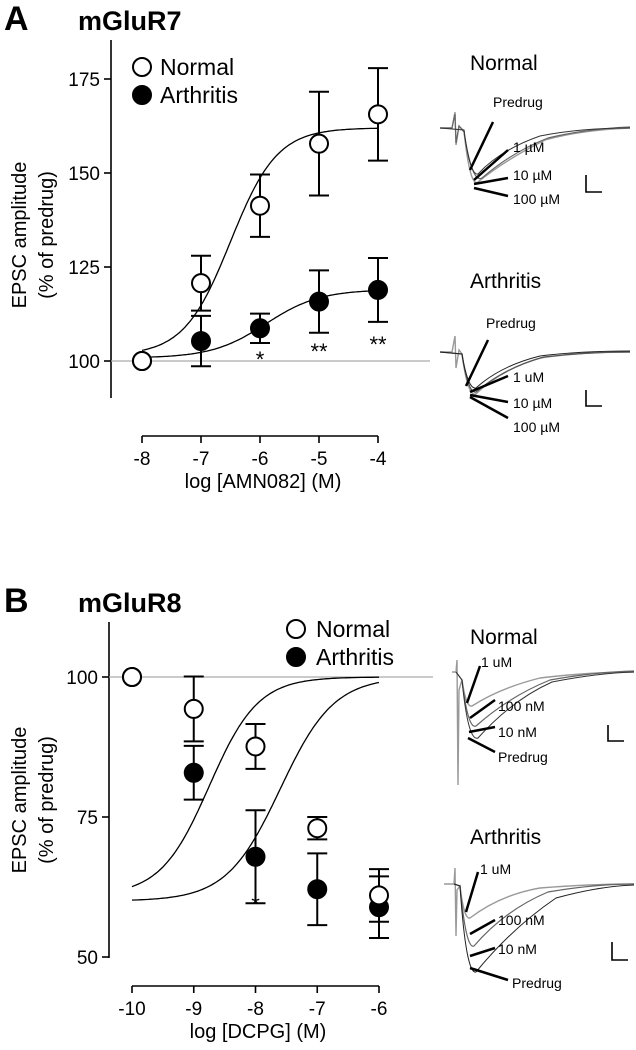 The image size is (636, 1050). Describe the element at coordinates (87, 958) in the screenshot. I see `y-tick-label: 50` at that location.